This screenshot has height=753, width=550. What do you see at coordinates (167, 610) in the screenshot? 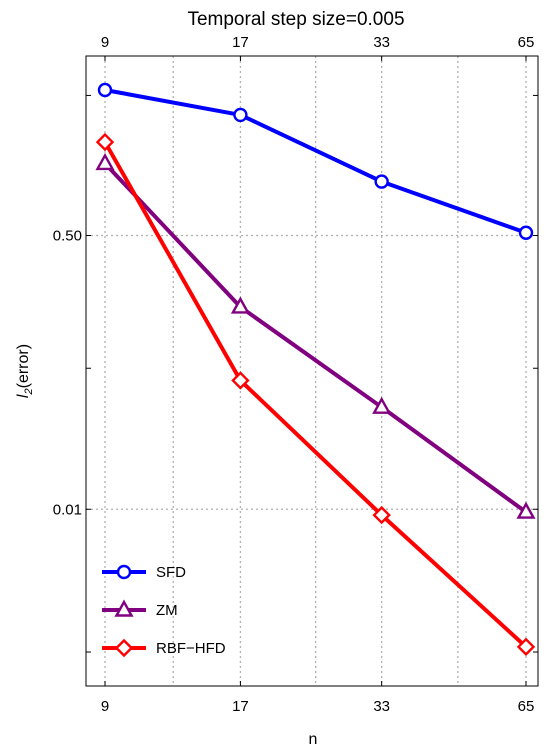
I see `legend-label-zm: ZM` at bounding box center [167, 610].